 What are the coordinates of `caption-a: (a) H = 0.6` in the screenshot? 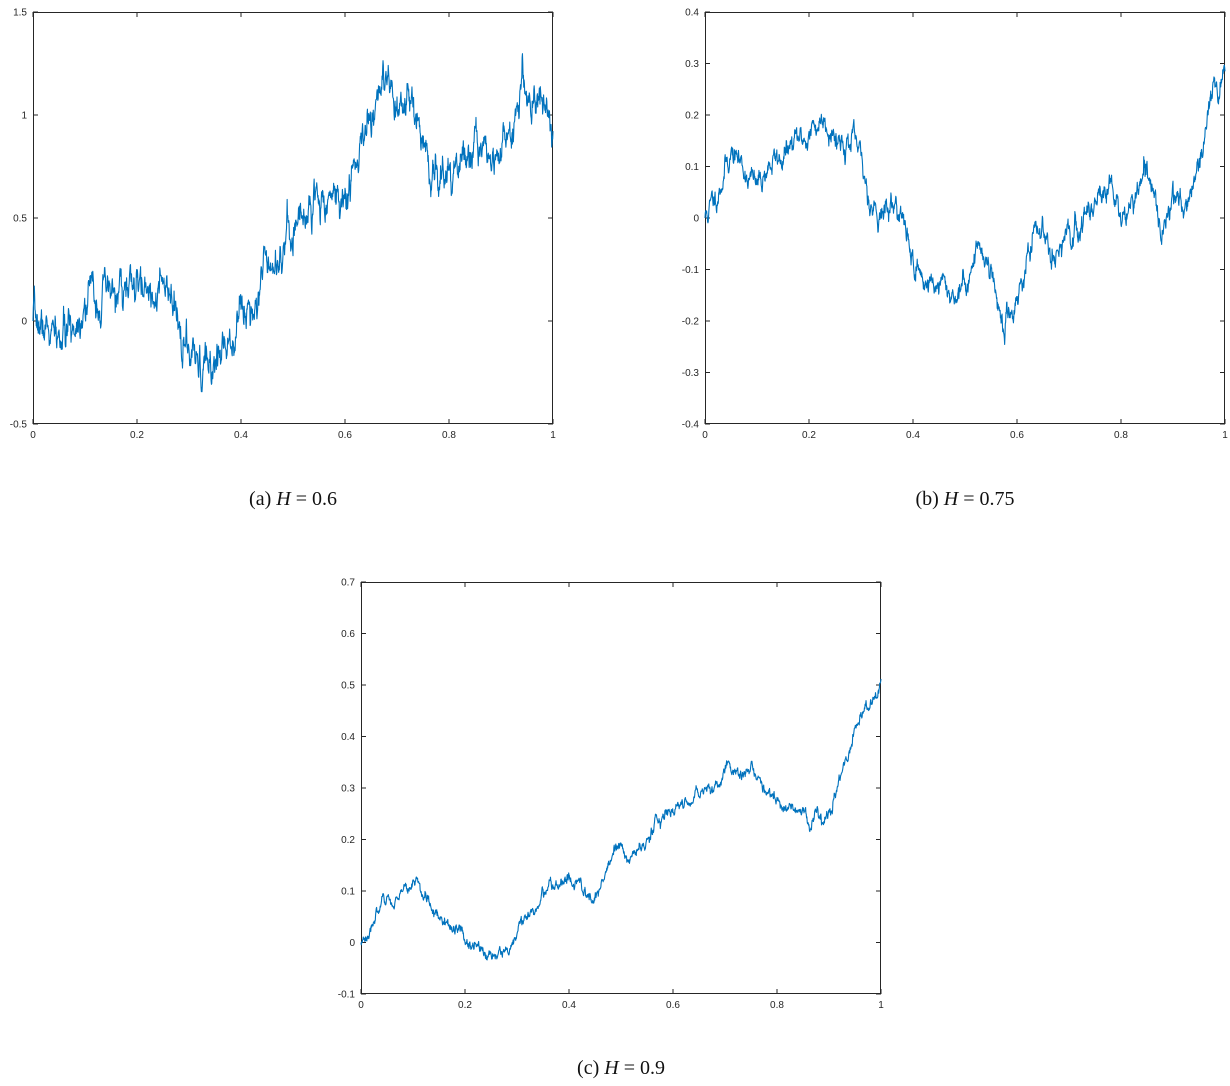 It's located at (293, 499).